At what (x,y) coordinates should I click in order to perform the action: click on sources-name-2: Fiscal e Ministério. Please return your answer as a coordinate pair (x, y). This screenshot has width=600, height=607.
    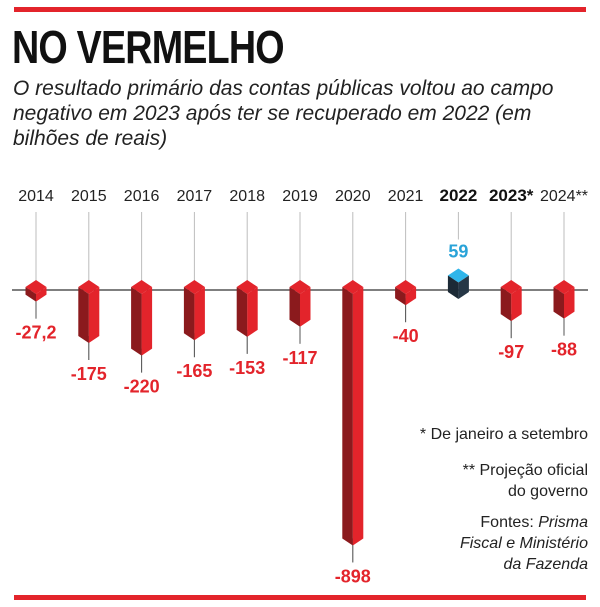
    Looking at the image, I should click on (523, 543).